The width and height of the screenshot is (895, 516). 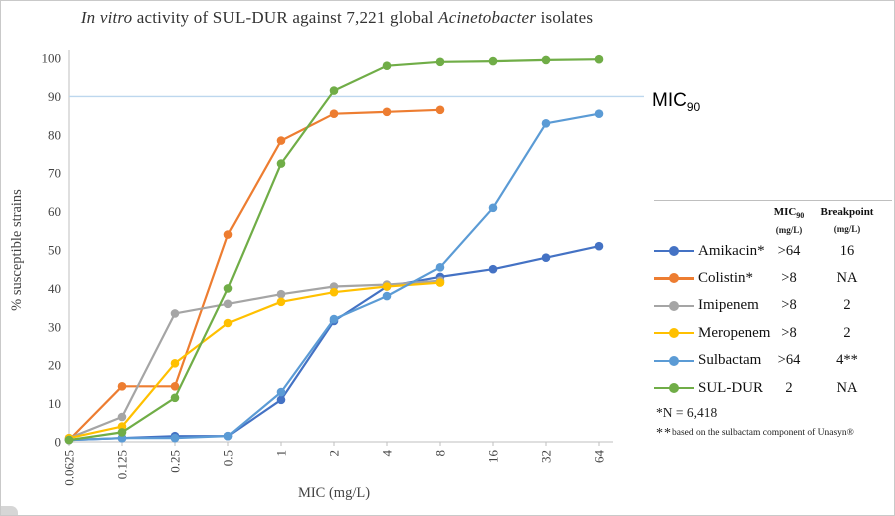 I want to click on svg-text: 1, so click(x=281, y=453).